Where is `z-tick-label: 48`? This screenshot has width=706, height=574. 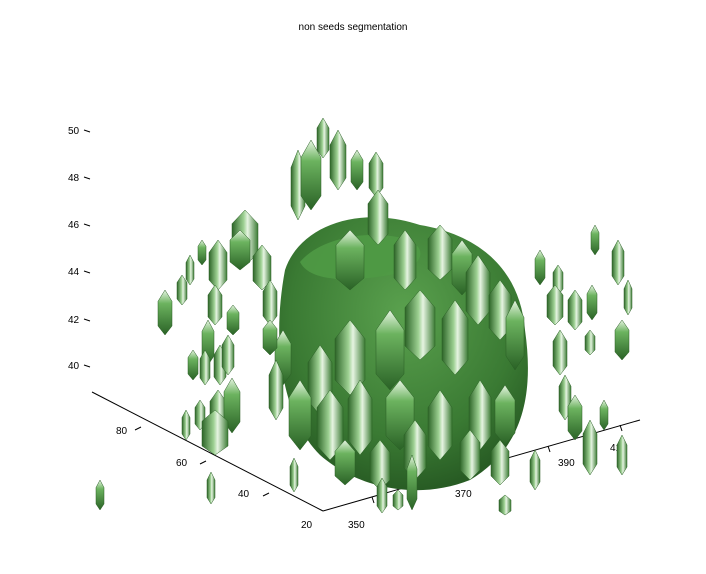
z-tick-label: 48 is located at coordinates (74, 178).